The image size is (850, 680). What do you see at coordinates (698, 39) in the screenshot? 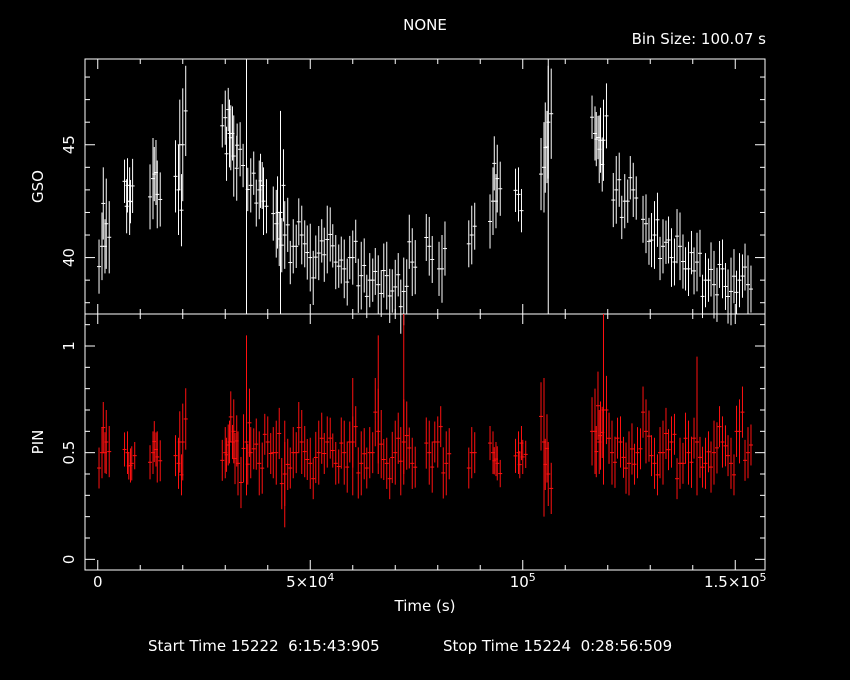
I see `bin-size-label: Bin Size: 100.07 s` at bounding box center [698, 39].